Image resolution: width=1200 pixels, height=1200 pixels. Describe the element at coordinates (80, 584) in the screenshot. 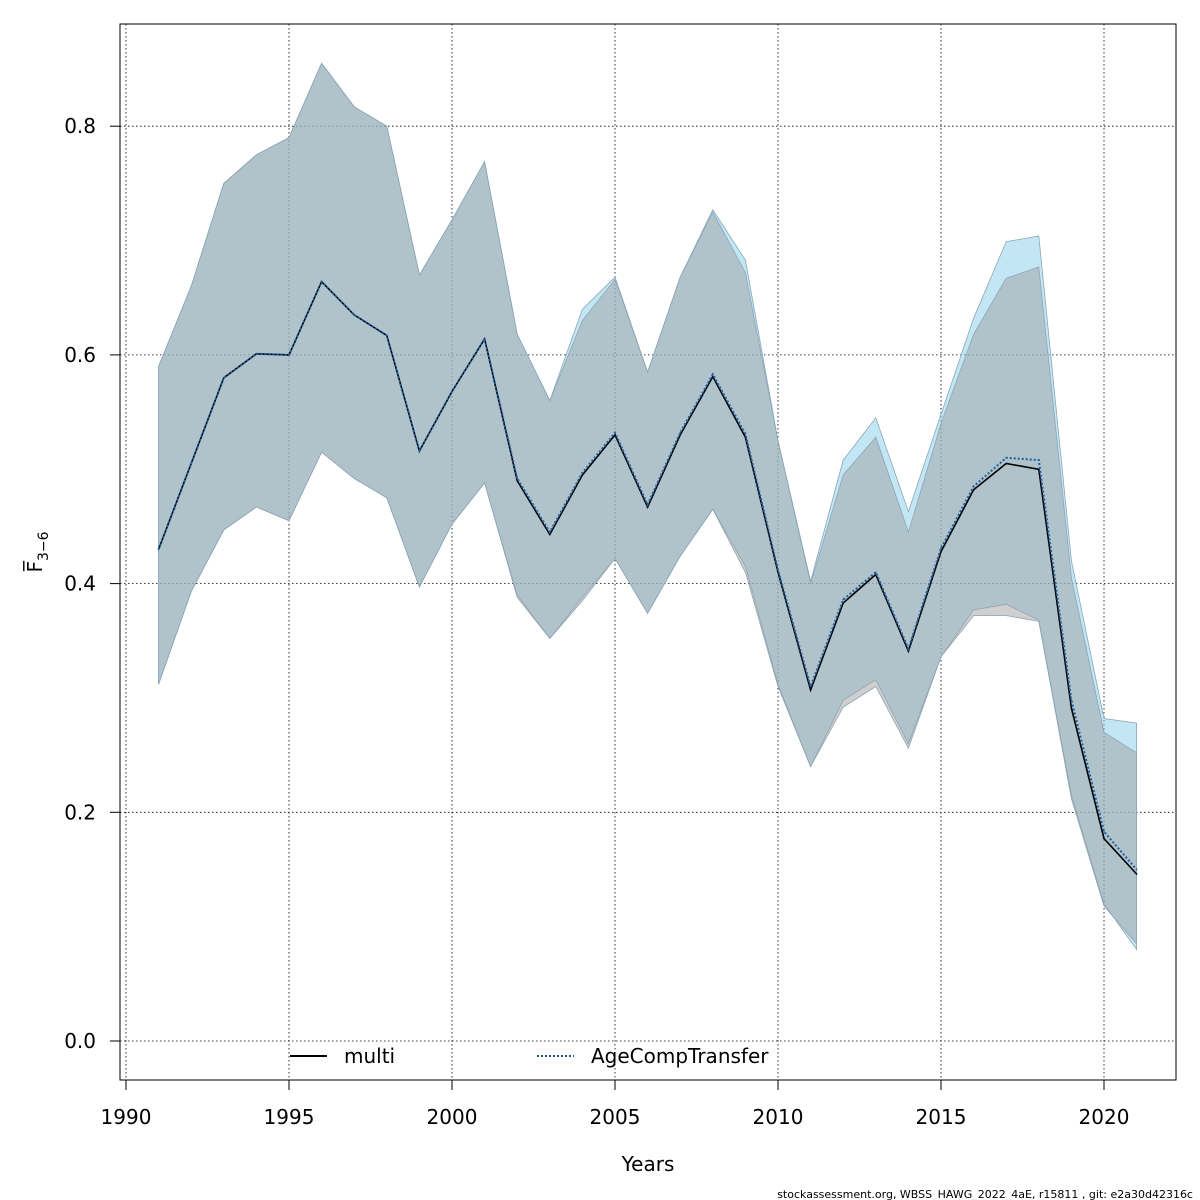

I see `y-tick-label: 0.4` at that location.